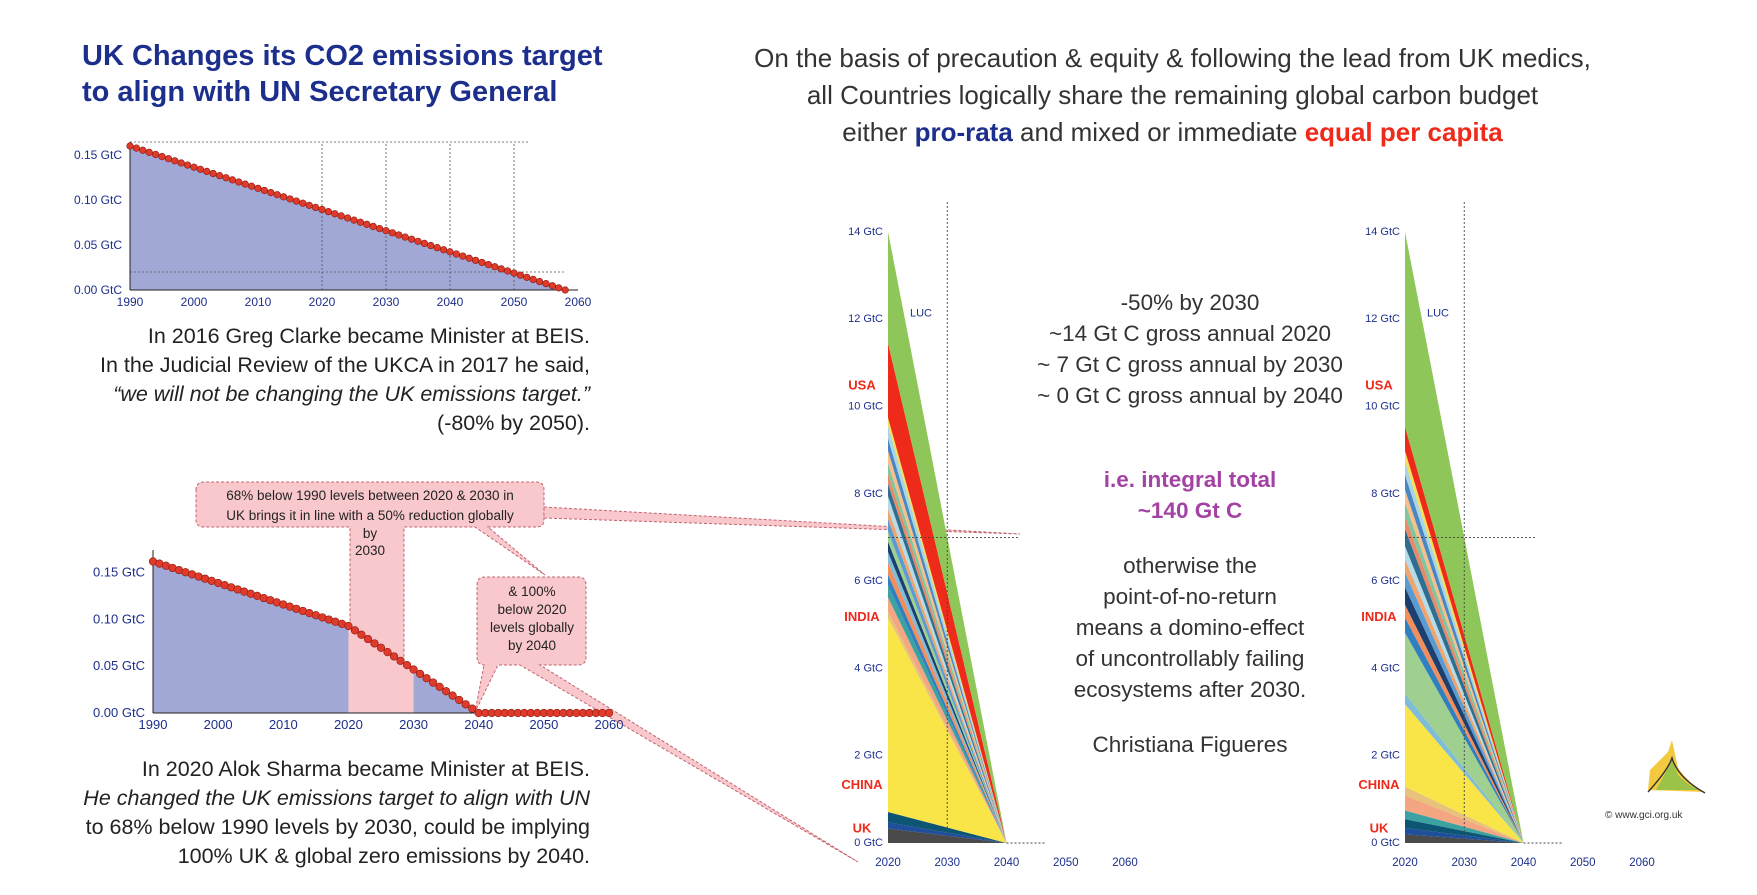 Image resolution: width=1757 pixels, height=895 pixels. I want to click on callout1-line: 2030, so click(370, 550).